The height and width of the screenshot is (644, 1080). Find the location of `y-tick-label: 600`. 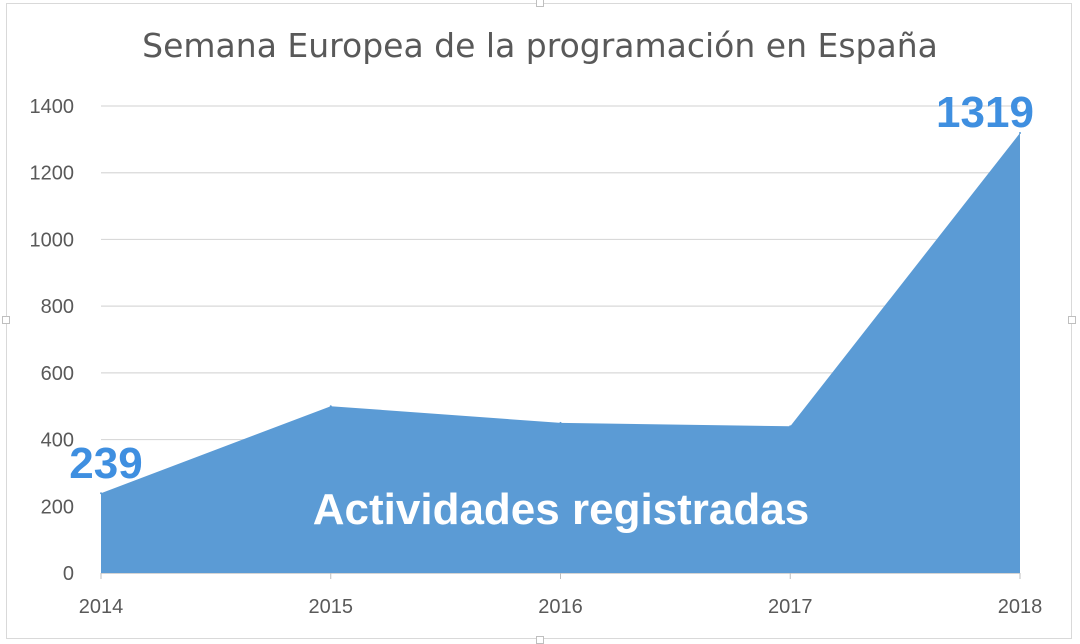

y-tick-label: 600 is located at coordinates (57, 374).